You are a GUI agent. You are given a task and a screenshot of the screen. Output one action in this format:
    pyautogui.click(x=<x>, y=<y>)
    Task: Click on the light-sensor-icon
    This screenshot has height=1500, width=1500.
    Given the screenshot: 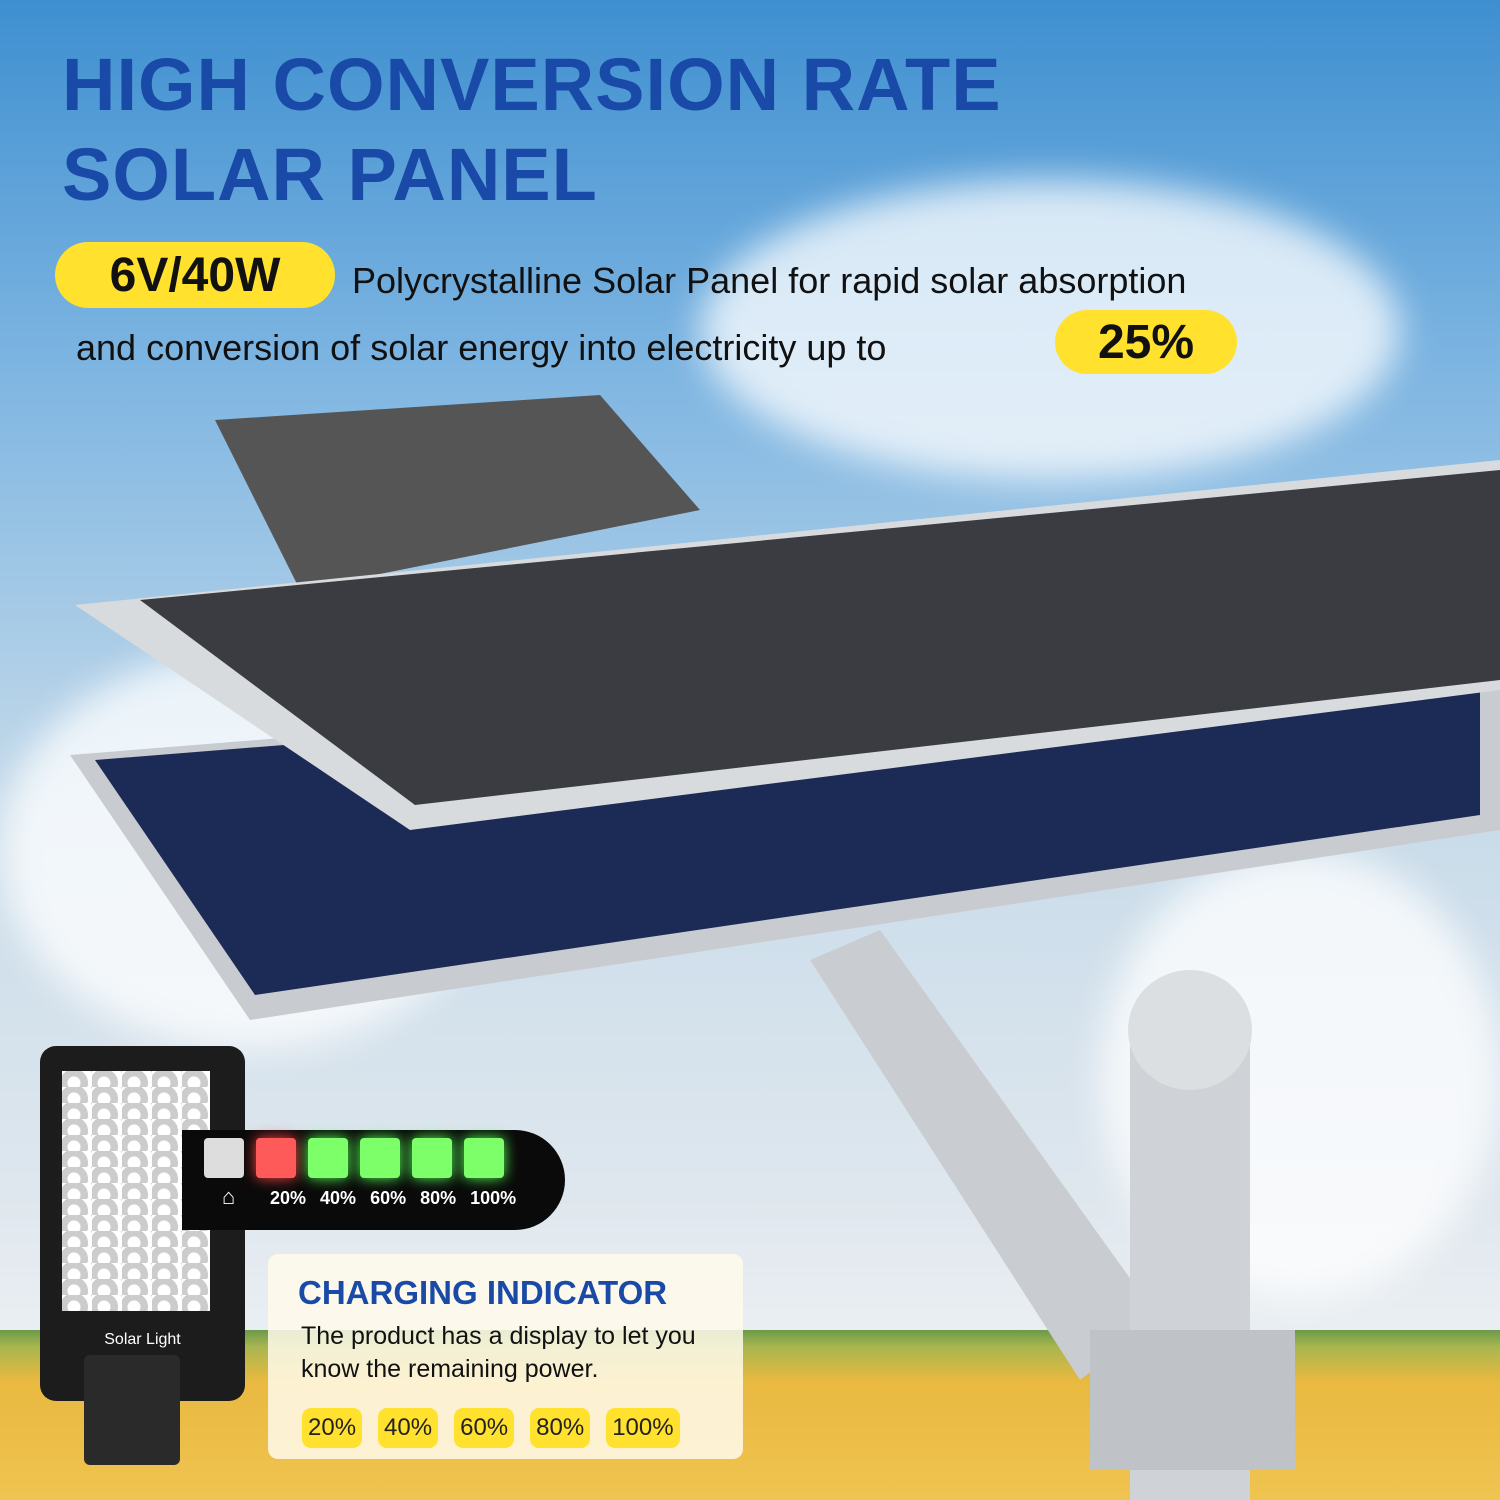 What is the action you would take?
    pyautogui.click(x=224, y=1158)
    